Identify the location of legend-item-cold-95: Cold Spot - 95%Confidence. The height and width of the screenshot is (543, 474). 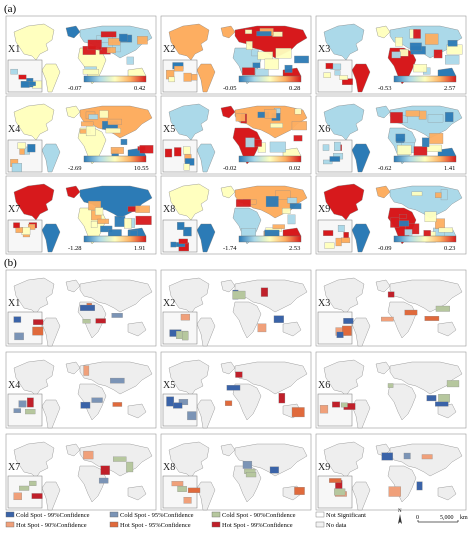
(151, 515).